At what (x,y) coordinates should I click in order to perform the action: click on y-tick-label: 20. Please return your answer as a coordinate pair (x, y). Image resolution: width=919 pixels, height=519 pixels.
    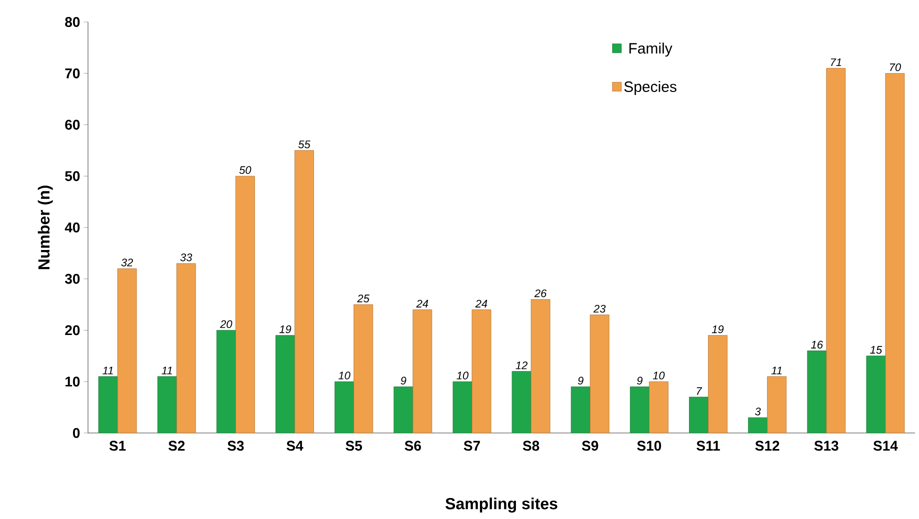
    Looking at the image, I should click on (72, 330).